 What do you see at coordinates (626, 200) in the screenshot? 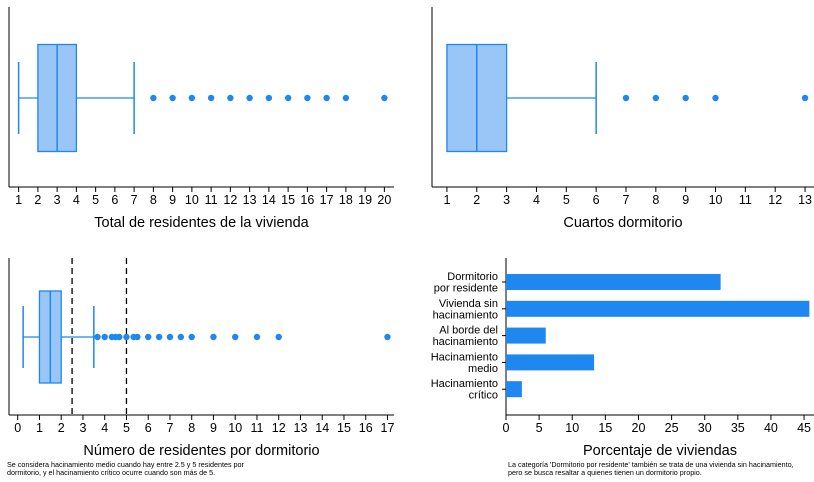
I see `panel2-tick-label: 7` at bounding box center [626, 200].